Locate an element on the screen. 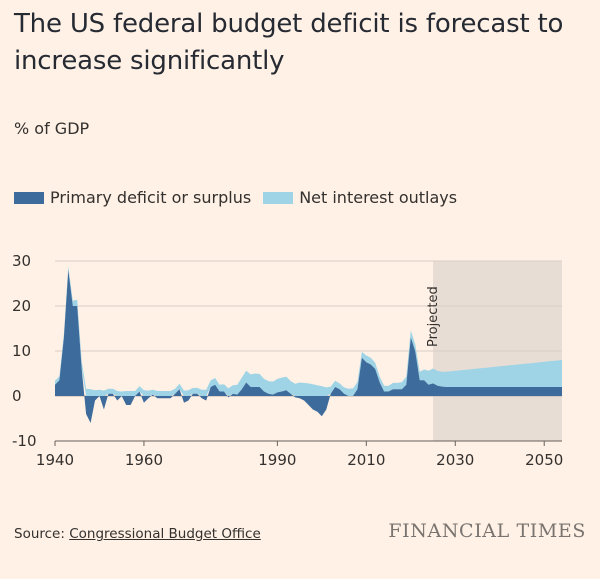  source-link: Congressional Budget Office is located at coordinates (165, 534).